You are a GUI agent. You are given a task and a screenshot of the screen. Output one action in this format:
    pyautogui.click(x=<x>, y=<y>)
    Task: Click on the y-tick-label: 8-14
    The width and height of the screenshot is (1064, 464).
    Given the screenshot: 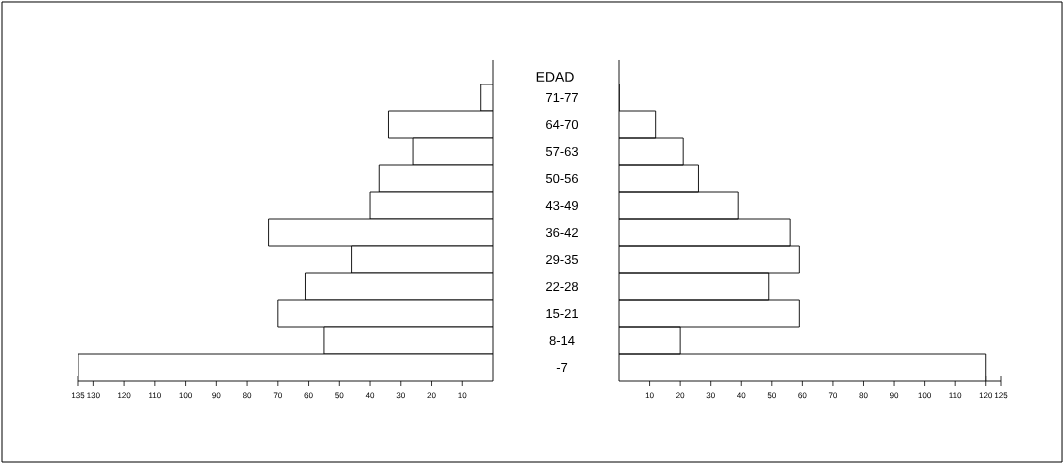 What is the action you would take?
    pyautogui.click(x=562, y=340)
    